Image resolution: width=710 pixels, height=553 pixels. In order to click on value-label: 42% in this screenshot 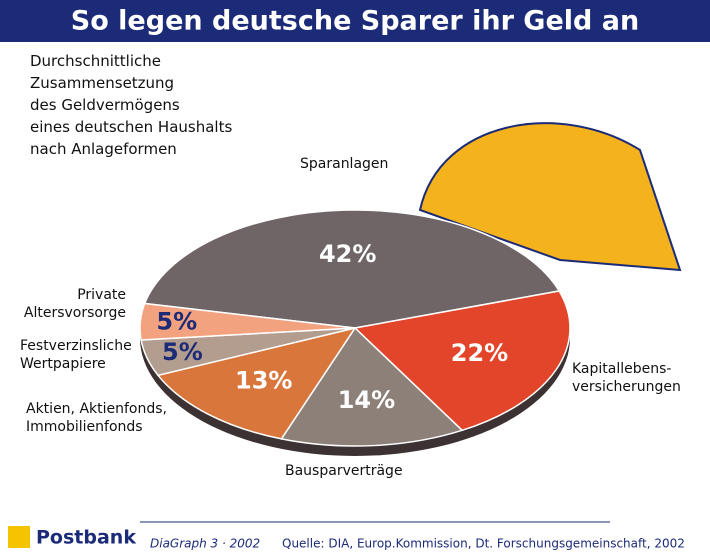, I will do `click(347, 254)`.